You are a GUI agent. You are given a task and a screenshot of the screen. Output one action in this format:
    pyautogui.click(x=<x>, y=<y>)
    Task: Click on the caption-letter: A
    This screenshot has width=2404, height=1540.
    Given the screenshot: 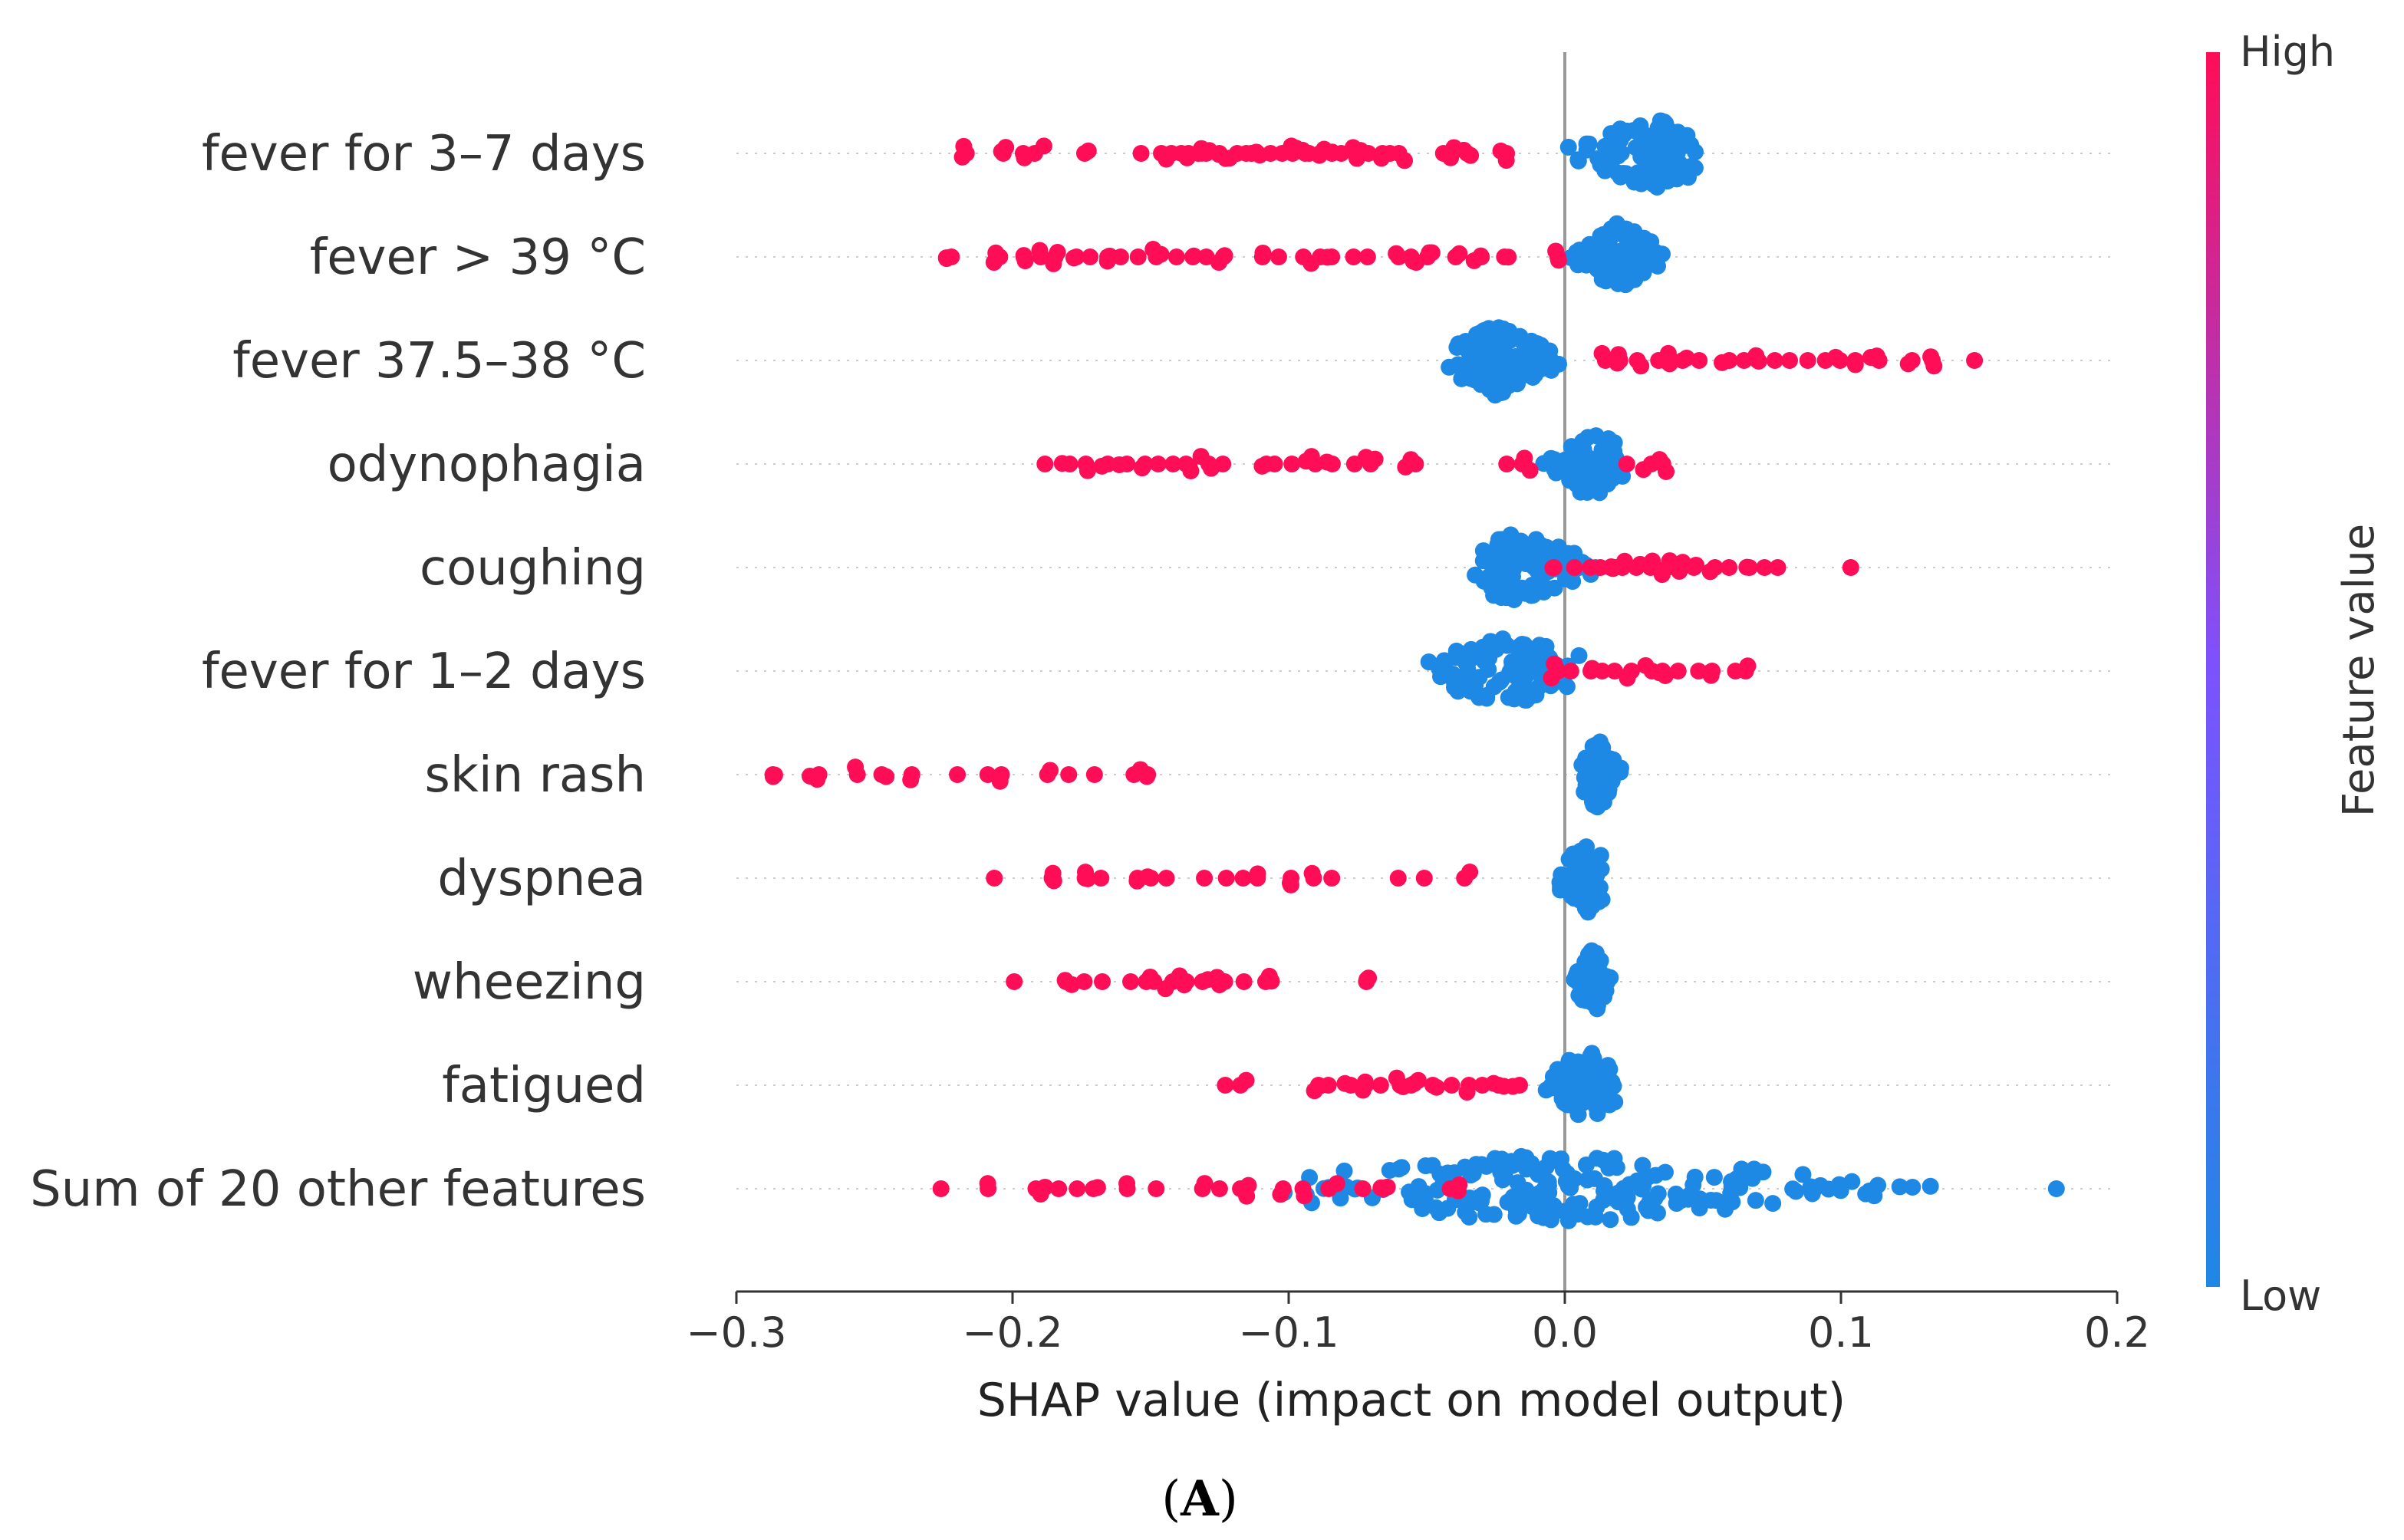 What is the action you would take?
    pyautogui.click(x=1200, y=1499)
    